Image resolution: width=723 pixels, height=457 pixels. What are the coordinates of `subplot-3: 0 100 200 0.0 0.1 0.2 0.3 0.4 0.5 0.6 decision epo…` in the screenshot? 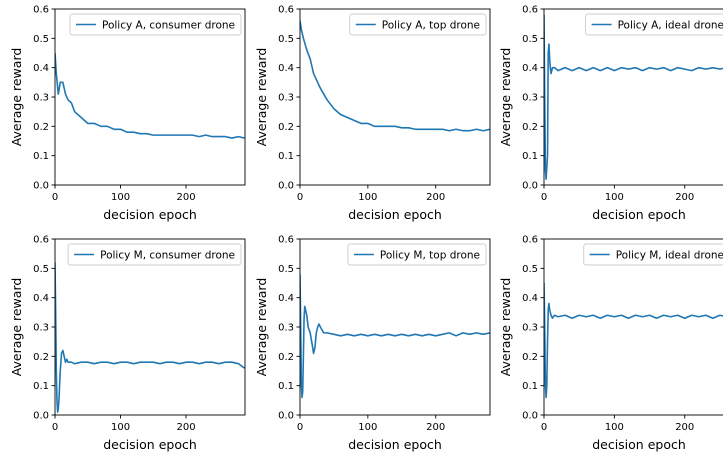 It's located at (610, 113).